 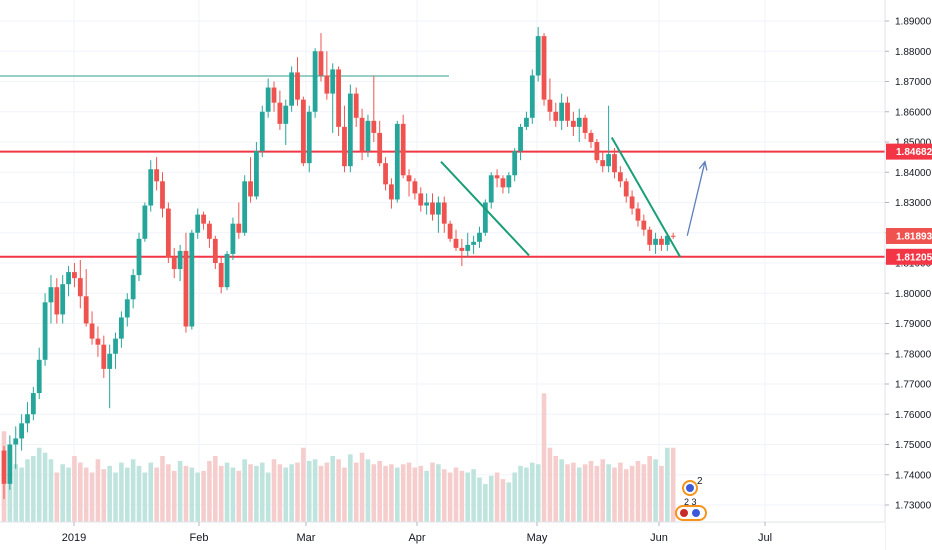 What do you see at coordinates (913, 354) in the screenshot?
I see `y-tick-label: 1.78000` at bounding box center [913, 354].